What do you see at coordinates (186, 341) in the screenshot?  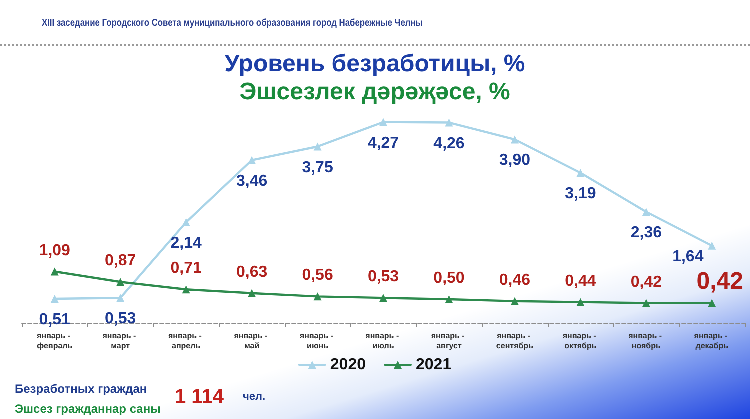 I see `x-tick-label: январь - апрель` at bounding box center [186, 341].